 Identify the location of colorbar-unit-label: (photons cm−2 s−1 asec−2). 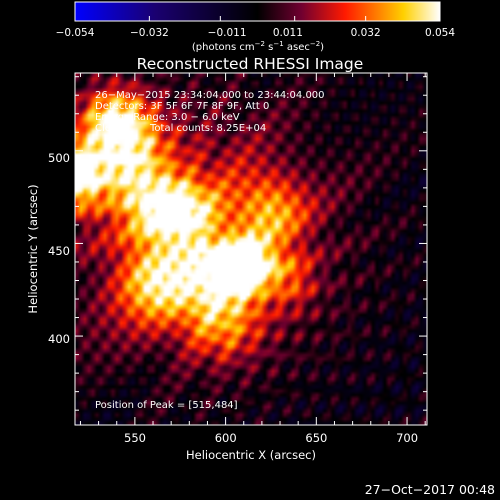
(258, 46).